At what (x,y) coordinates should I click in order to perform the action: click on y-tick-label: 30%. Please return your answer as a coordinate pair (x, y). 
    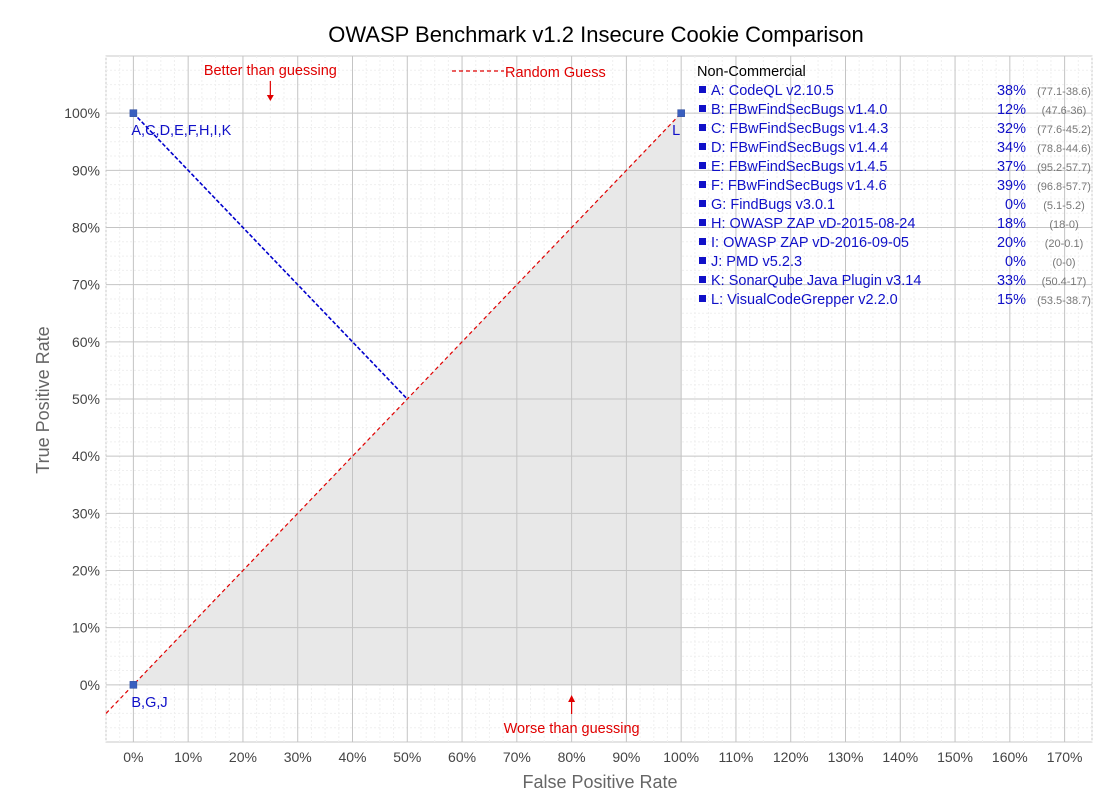
    Looking at the image, I should click on (86, 513).